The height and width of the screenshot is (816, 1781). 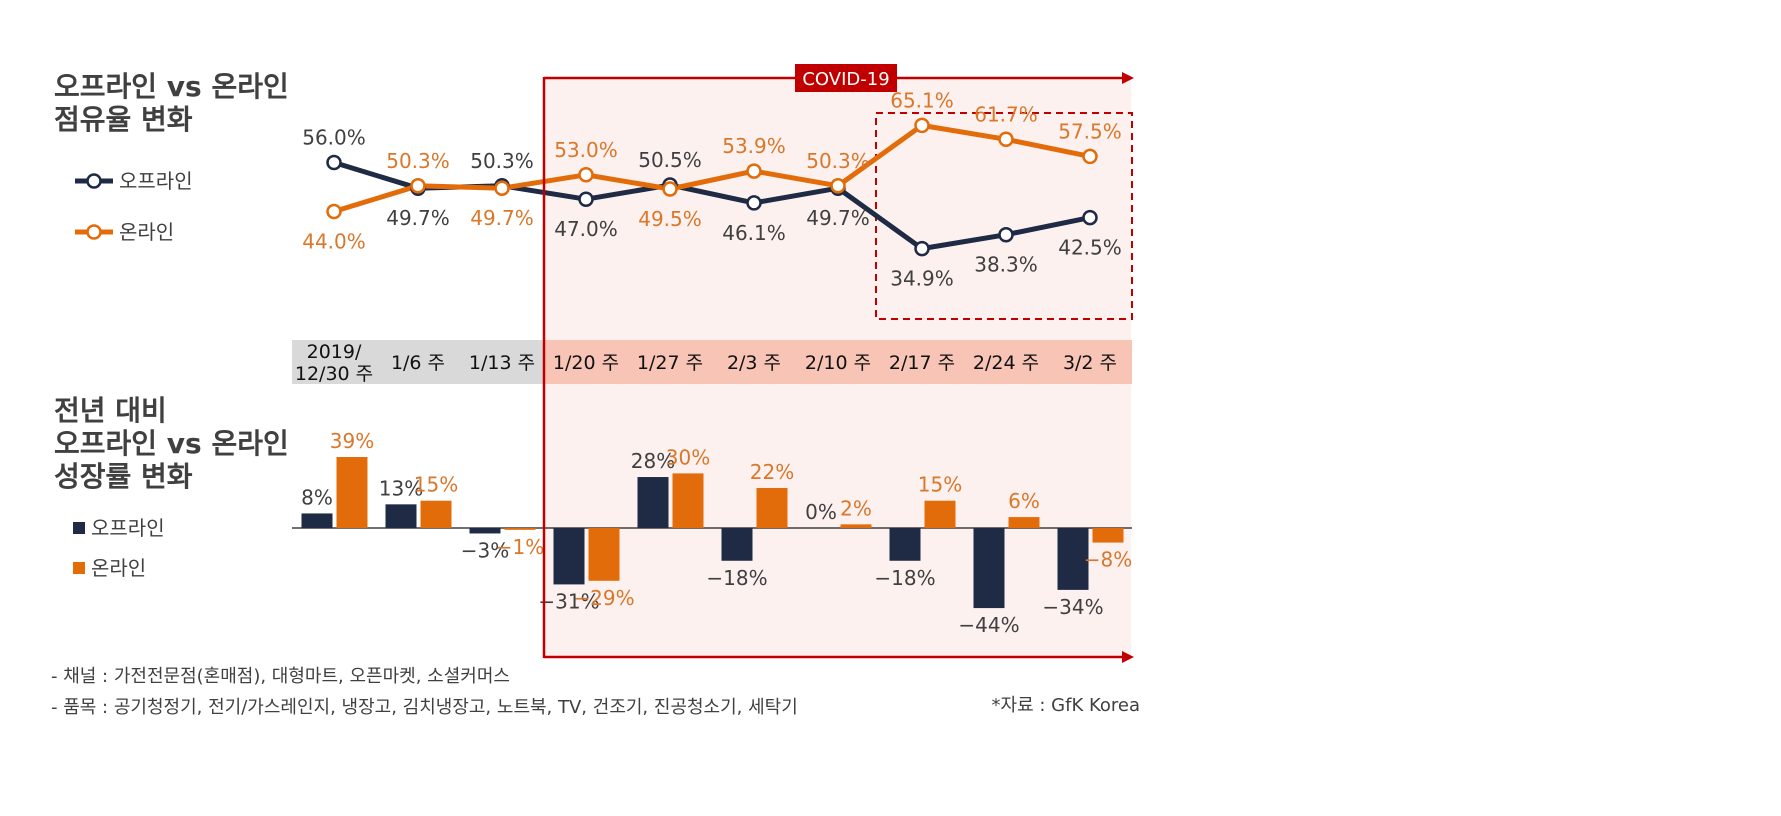 What do you see at coordinates (754, 233) in the screenshot?
I see `series-offline-label-5: 46.1%` at bounding box center [754, 233].